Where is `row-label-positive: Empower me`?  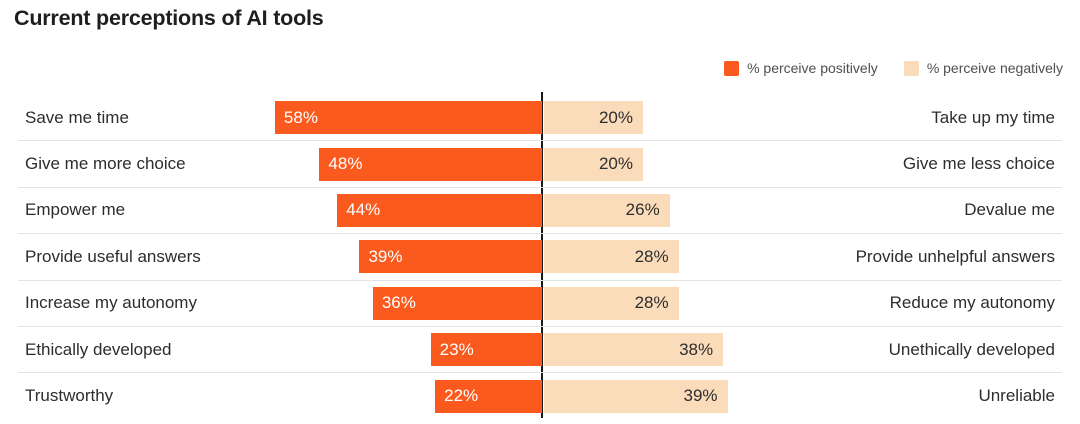 row-label-positive: Empower me is located at coordinates (75, 210).